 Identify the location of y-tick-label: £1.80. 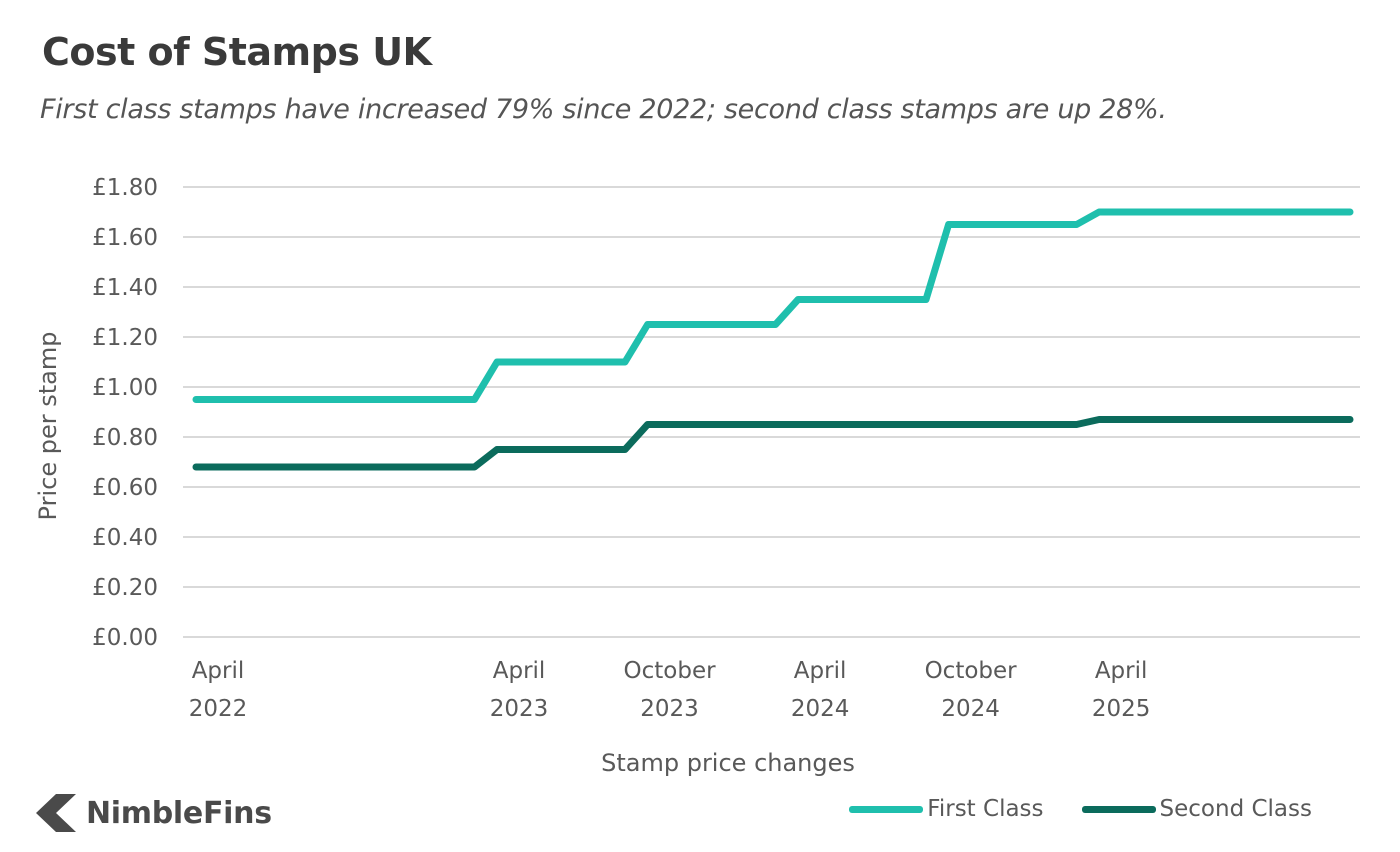
(125, 188).